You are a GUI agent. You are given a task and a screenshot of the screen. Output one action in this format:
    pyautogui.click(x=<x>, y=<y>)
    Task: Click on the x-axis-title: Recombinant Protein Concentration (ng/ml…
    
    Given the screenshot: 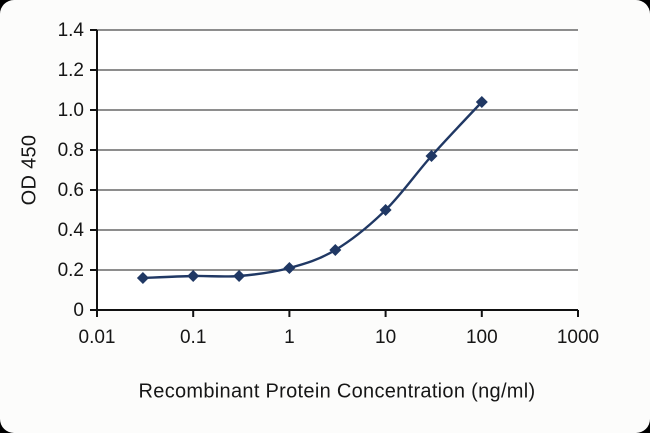 What is the action you would take?
    pyautogui.click(x=337, y=391)
    